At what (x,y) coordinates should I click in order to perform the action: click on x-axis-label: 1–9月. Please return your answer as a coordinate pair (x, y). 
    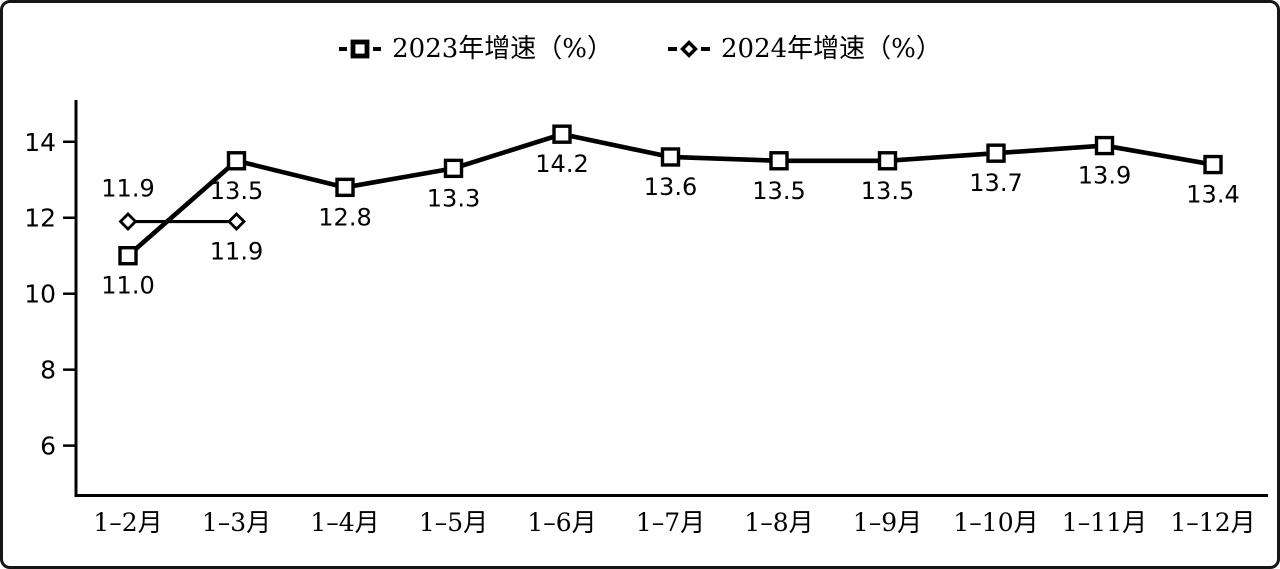
    Looking at the image, I should click on (887, 522).